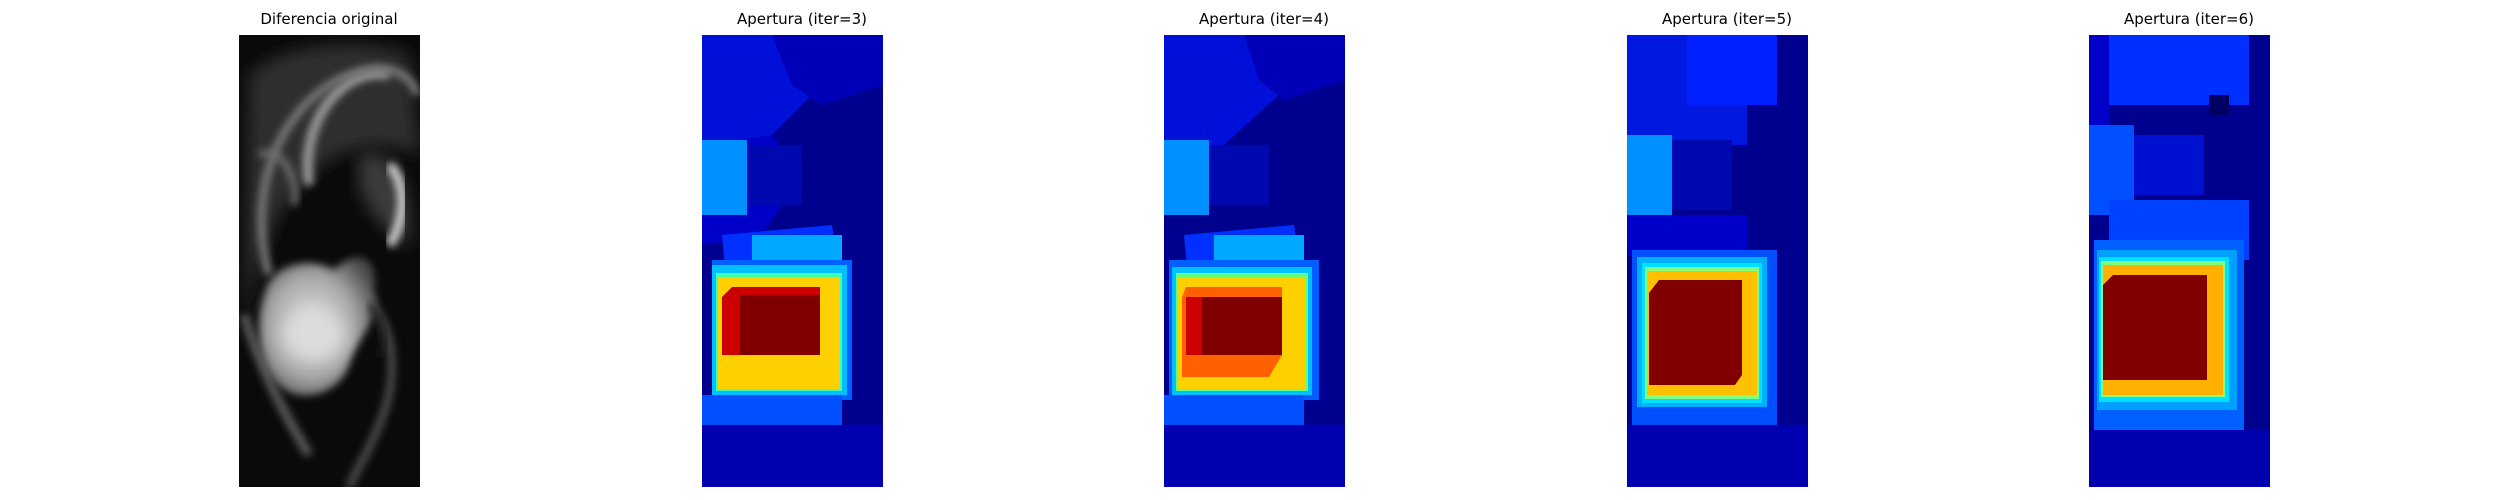 This screenshot has width=2500, height=500. Describe the element at coordinates (2189, 19) in the screenshot. I see `panel-title-iter6: Apertura (iter=6)` at that location.